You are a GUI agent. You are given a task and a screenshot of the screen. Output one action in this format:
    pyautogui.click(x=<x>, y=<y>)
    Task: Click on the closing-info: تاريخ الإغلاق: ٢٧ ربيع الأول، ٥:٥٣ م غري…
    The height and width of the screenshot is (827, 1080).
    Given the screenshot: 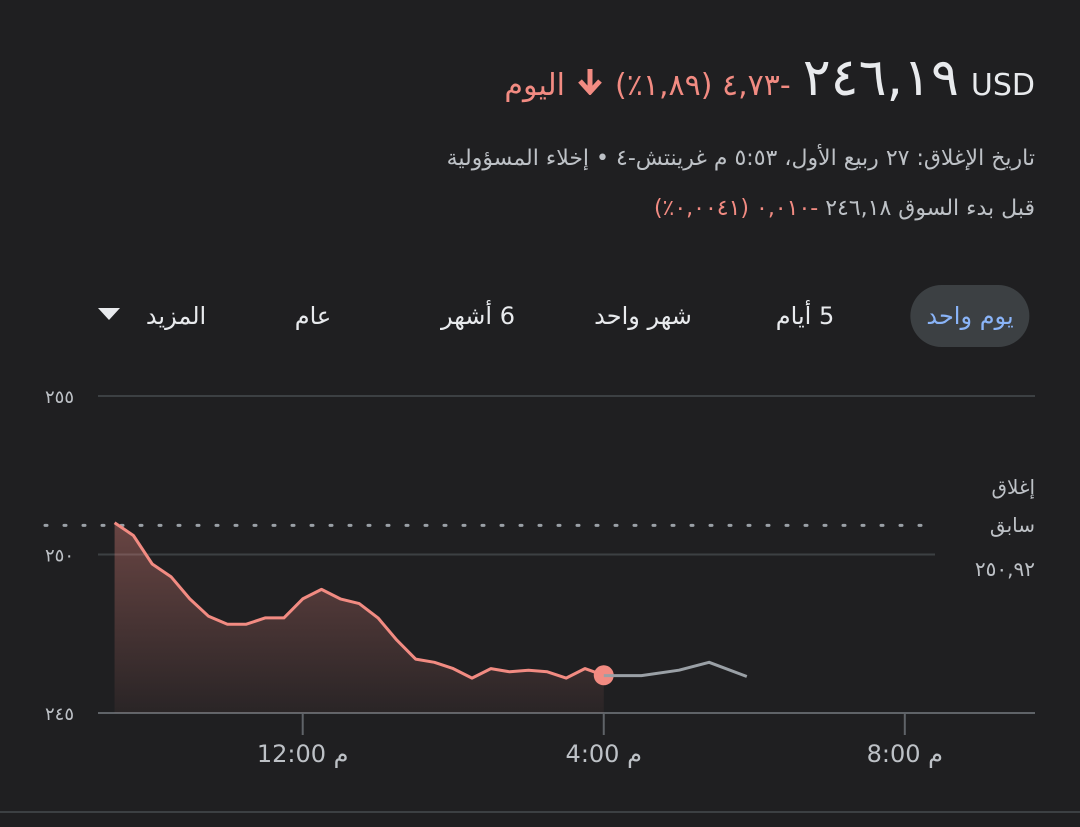 What is the action you would take?
    pyautogui.click(x=740, y=158)
    